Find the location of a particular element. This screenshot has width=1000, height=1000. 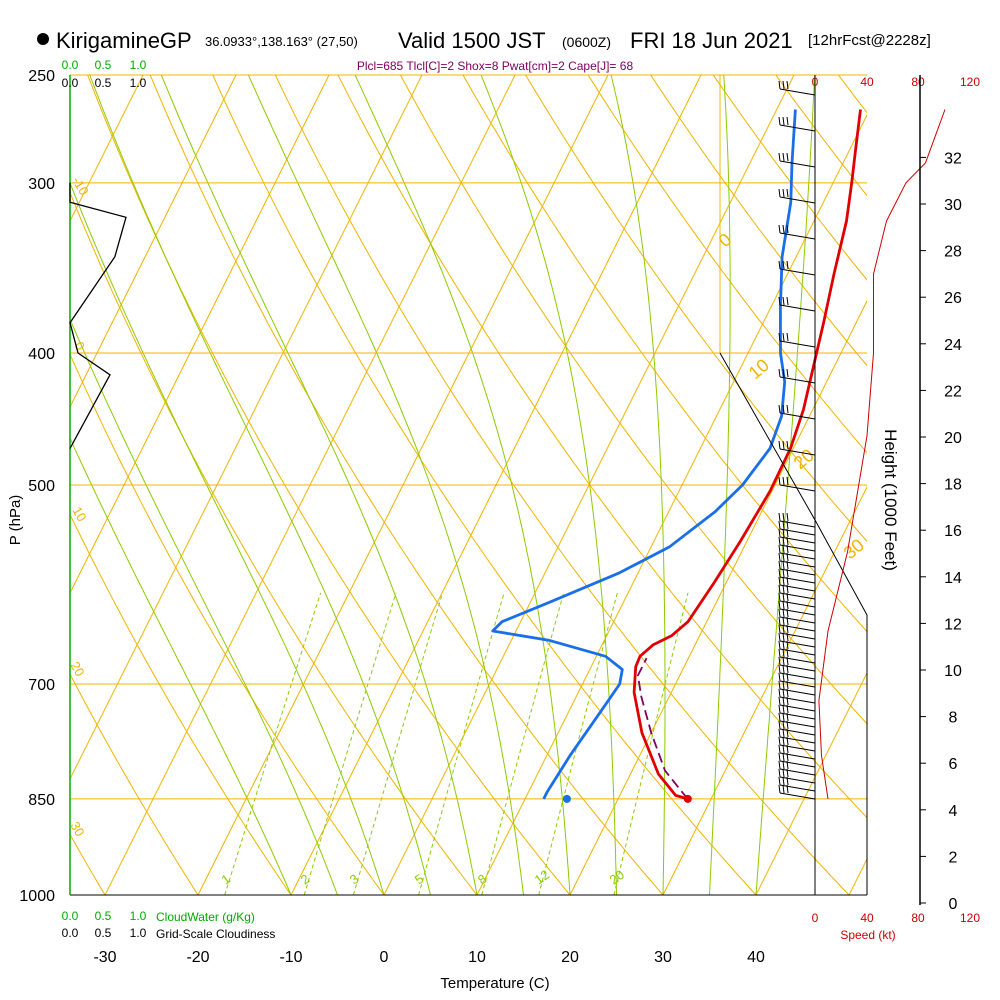

station-marker-icon is located at coordinates (43, 39).